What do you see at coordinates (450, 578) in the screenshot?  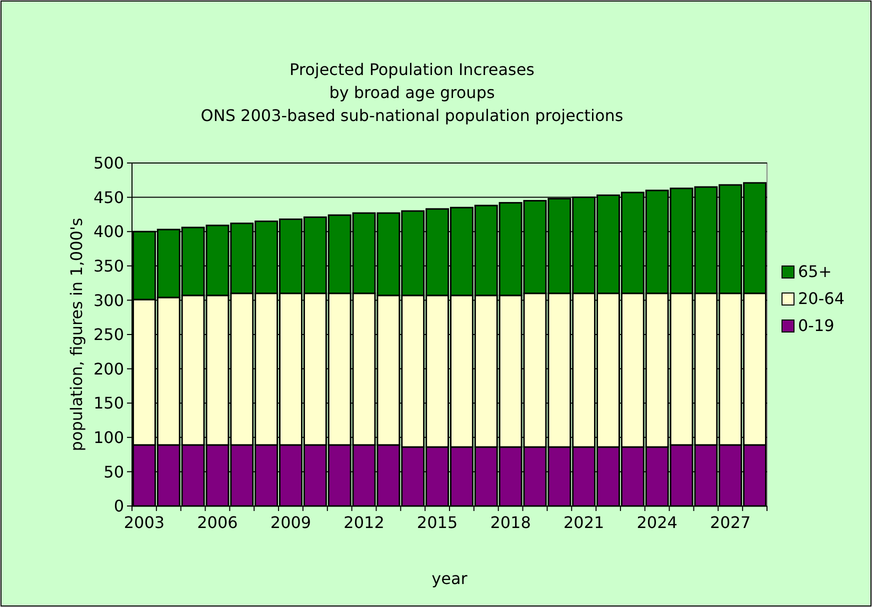 I see `x-axis-title: year` at bounding box center [450, 578].